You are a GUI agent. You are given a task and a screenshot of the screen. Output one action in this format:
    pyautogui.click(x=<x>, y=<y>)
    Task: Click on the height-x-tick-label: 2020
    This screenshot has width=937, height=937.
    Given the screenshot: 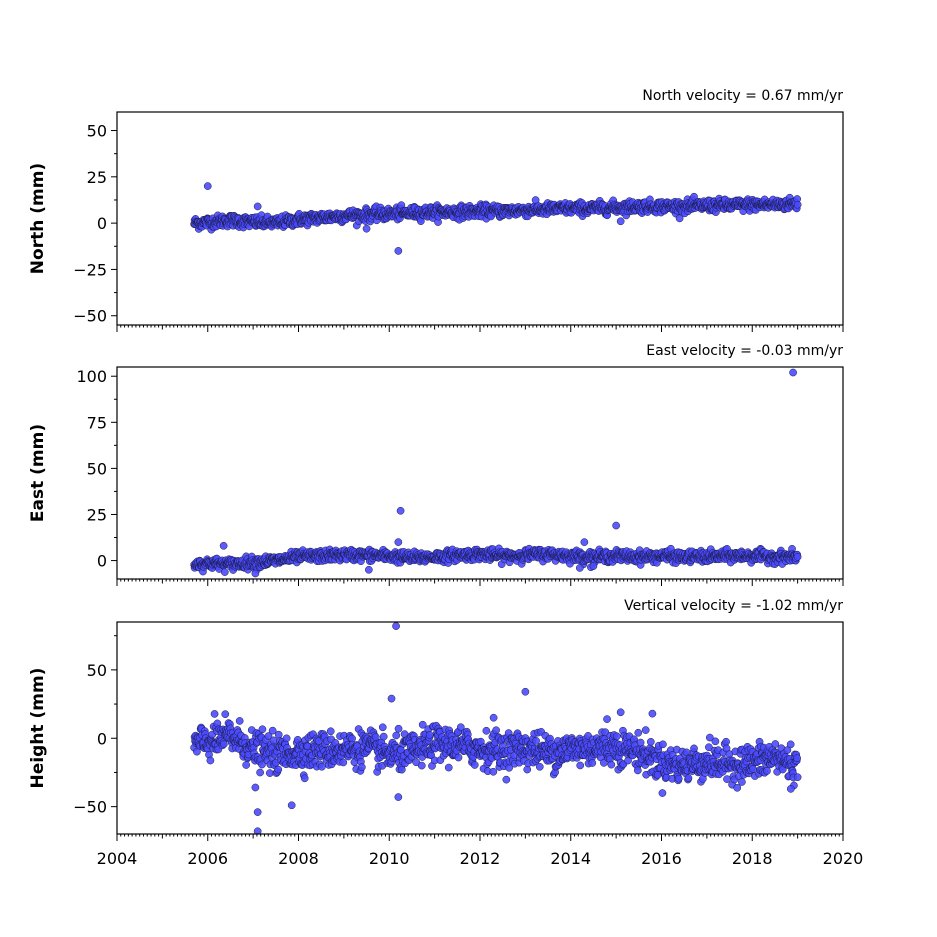 What is the action you would take?
    pyautogui.click(x=843, y=858)
    